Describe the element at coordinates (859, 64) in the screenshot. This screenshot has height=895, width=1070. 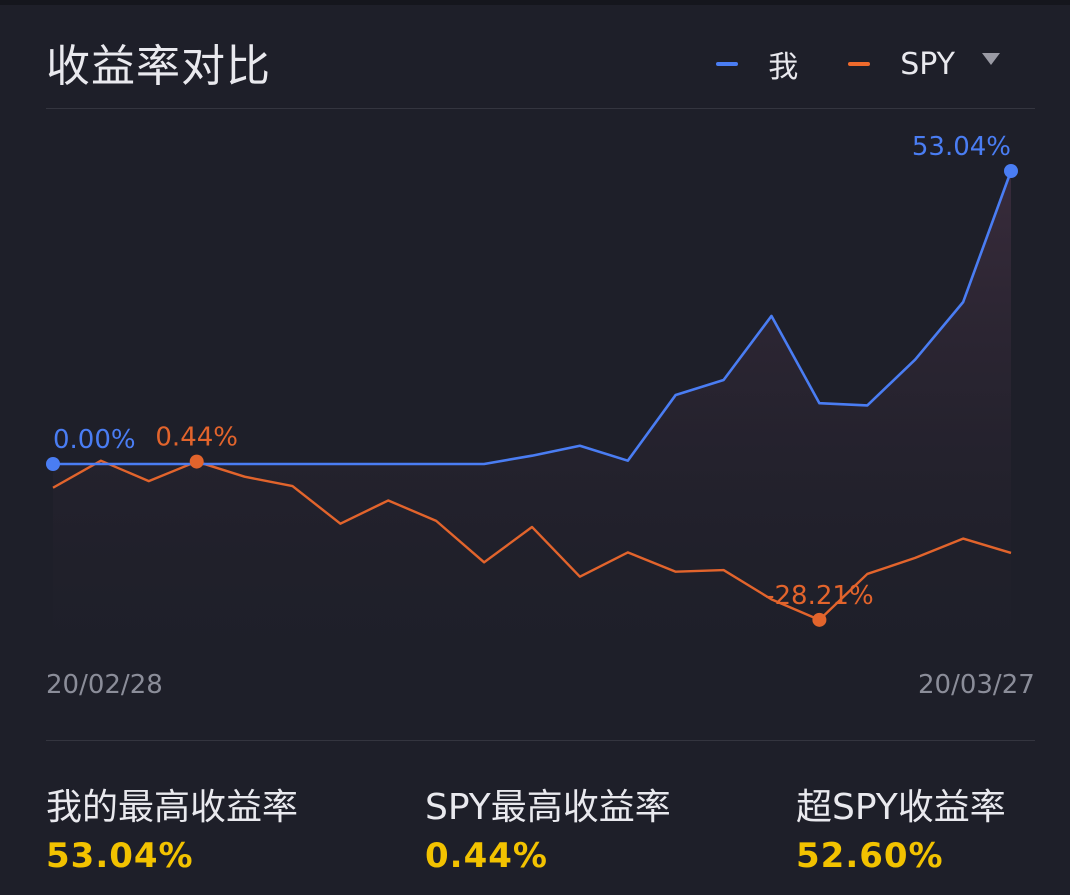
I see `legend-swatch-spy` at that location.